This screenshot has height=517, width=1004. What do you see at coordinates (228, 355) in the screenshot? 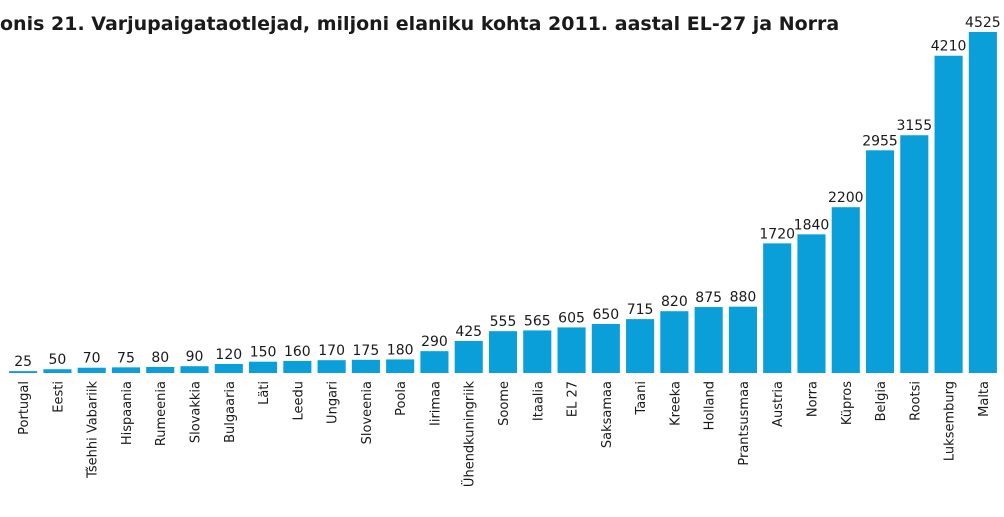
I see `value-label: 120` at bounding box center [228, 355].